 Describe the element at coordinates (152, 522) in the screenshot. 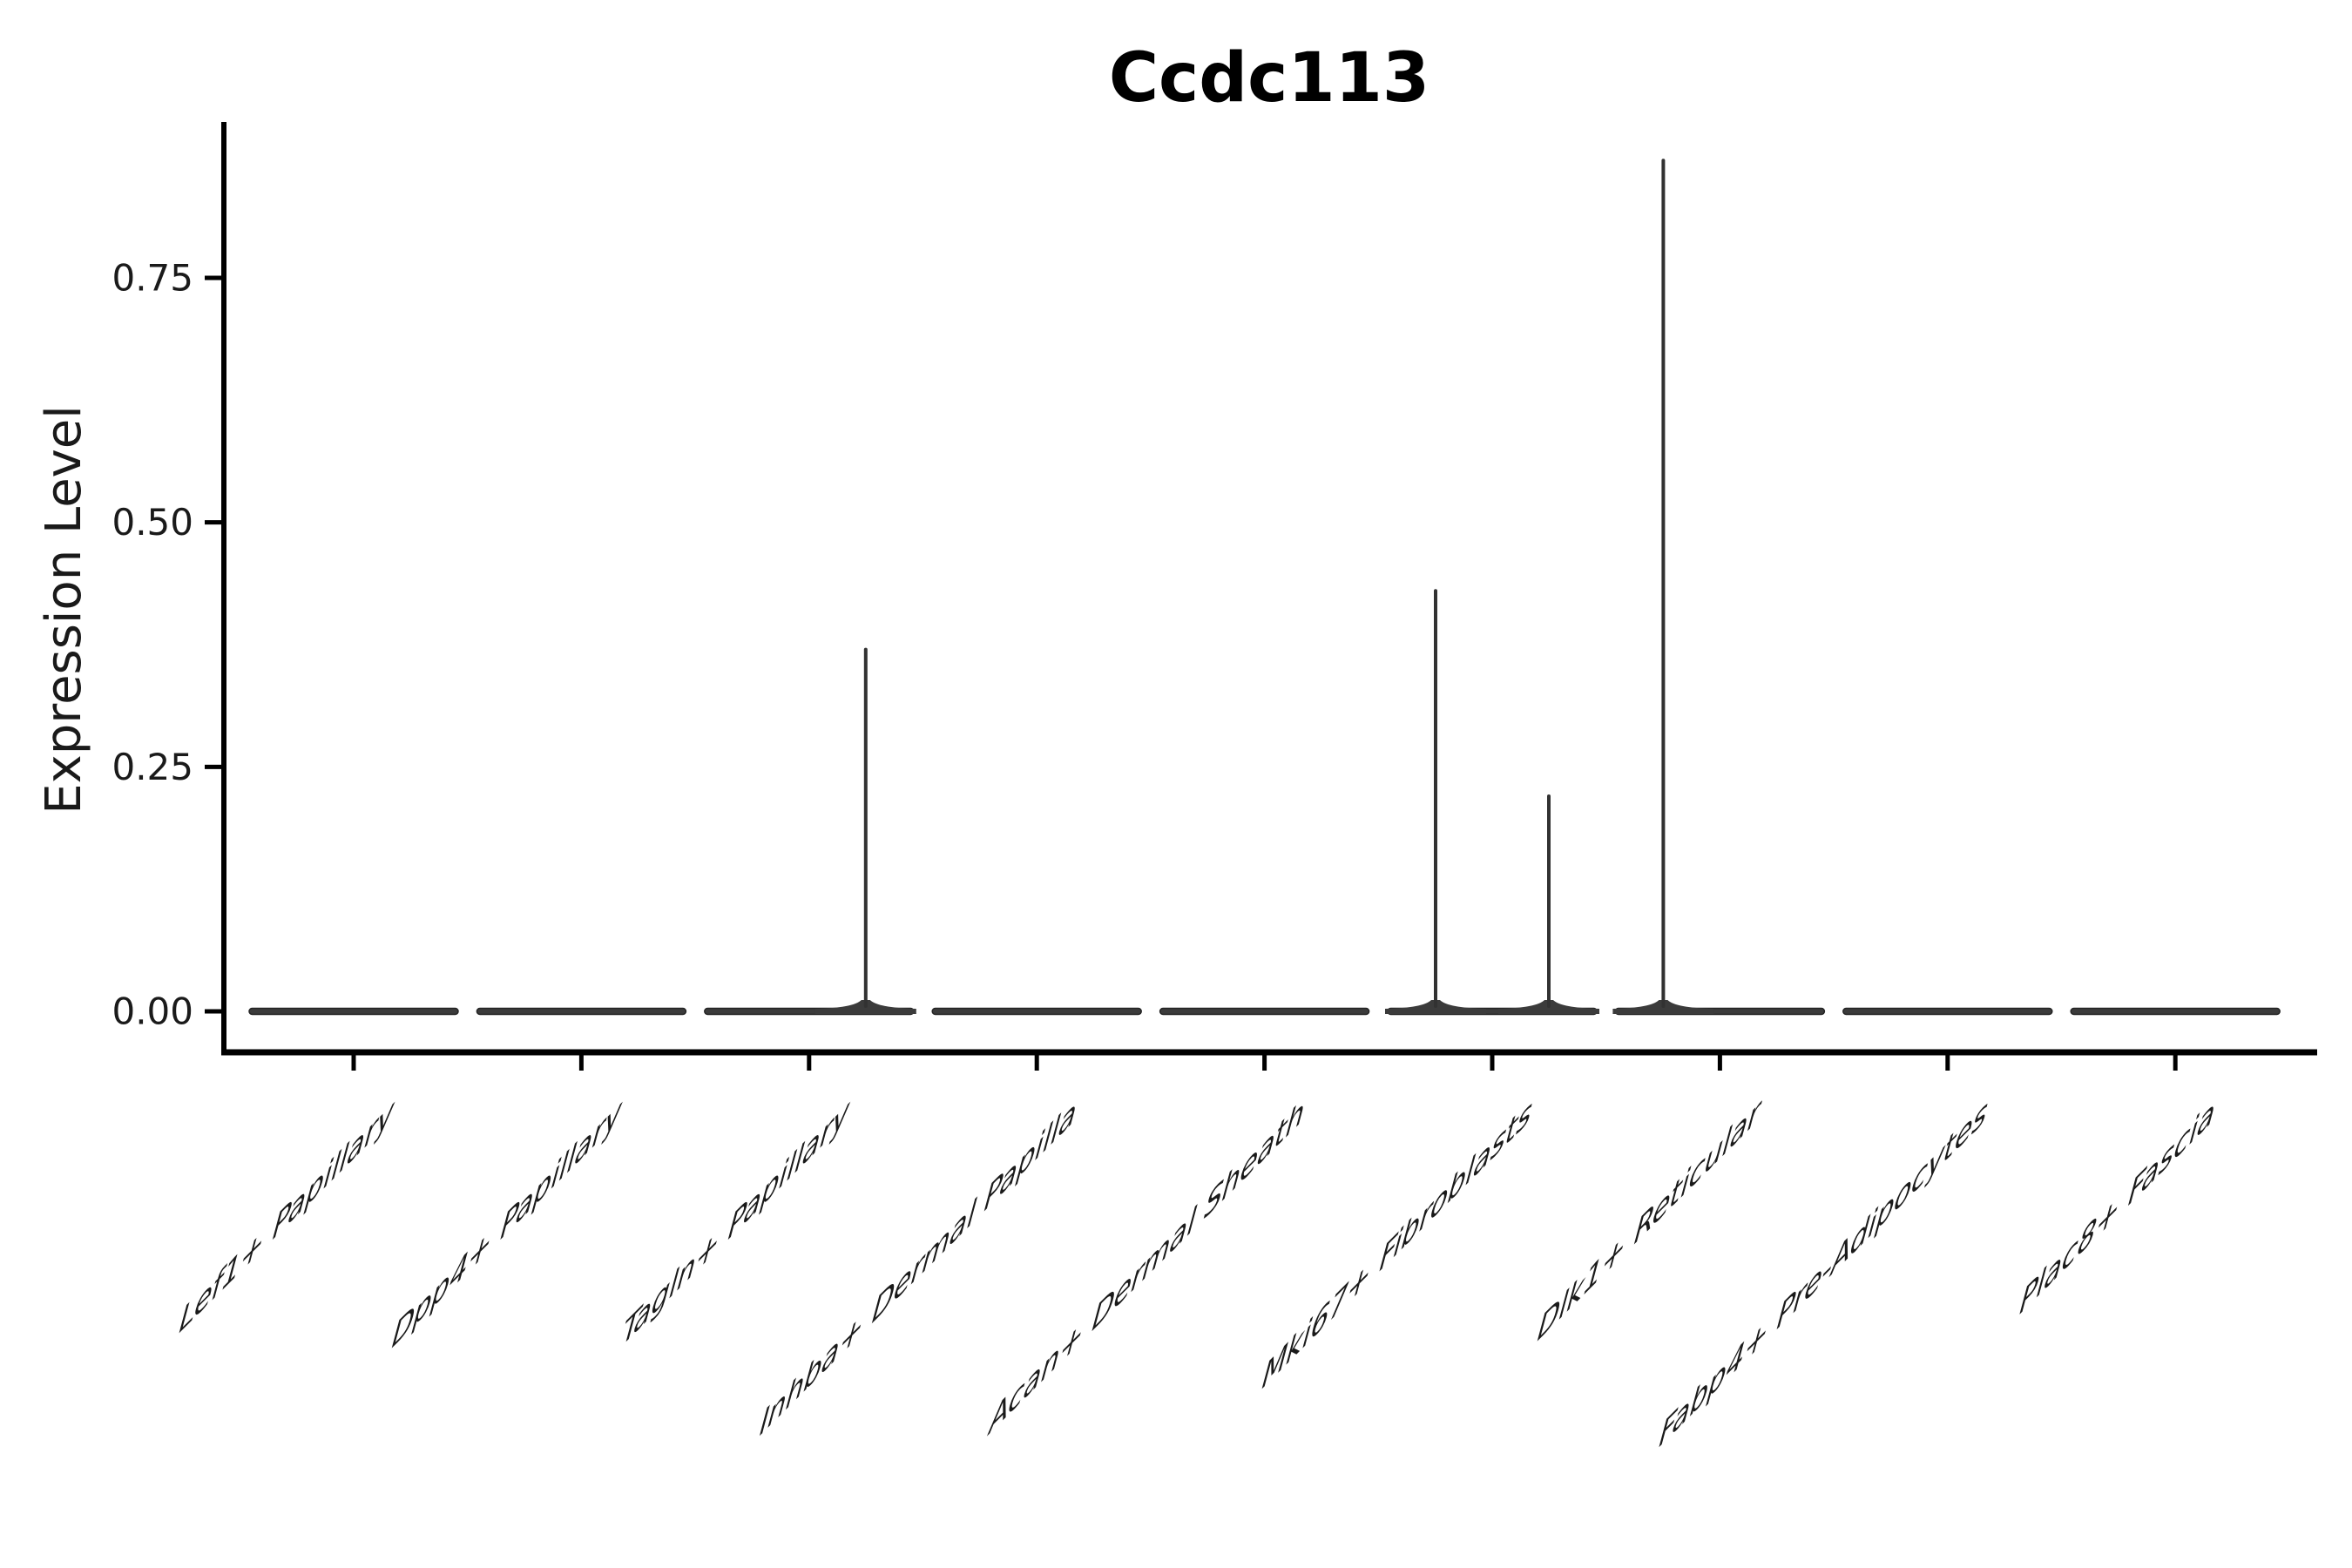

I see `y-tick-label: 0.50` at that location.